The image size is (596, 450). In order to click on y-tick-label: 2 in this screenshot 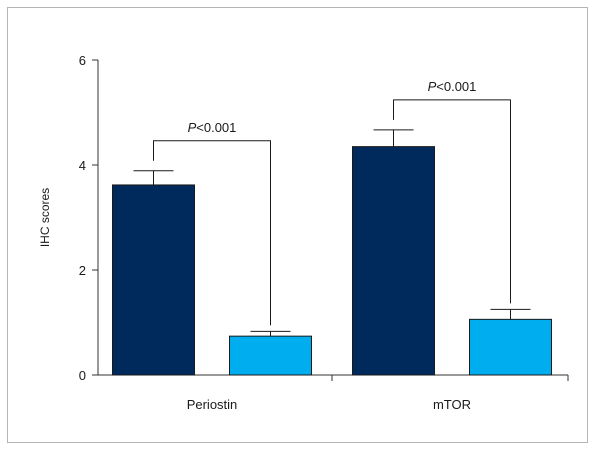, I will do `click(82, 270)`.